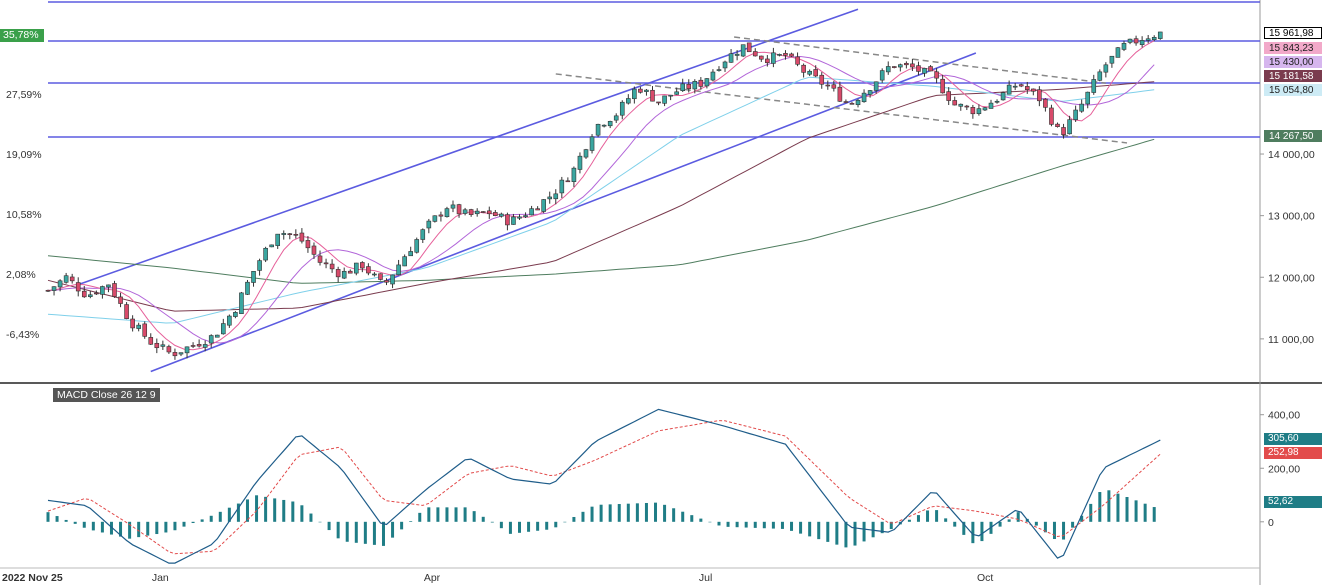  Describe the element at coordinates (1293, 76) in the screenshot. I see `price-tag: 15 181,58` at that location.